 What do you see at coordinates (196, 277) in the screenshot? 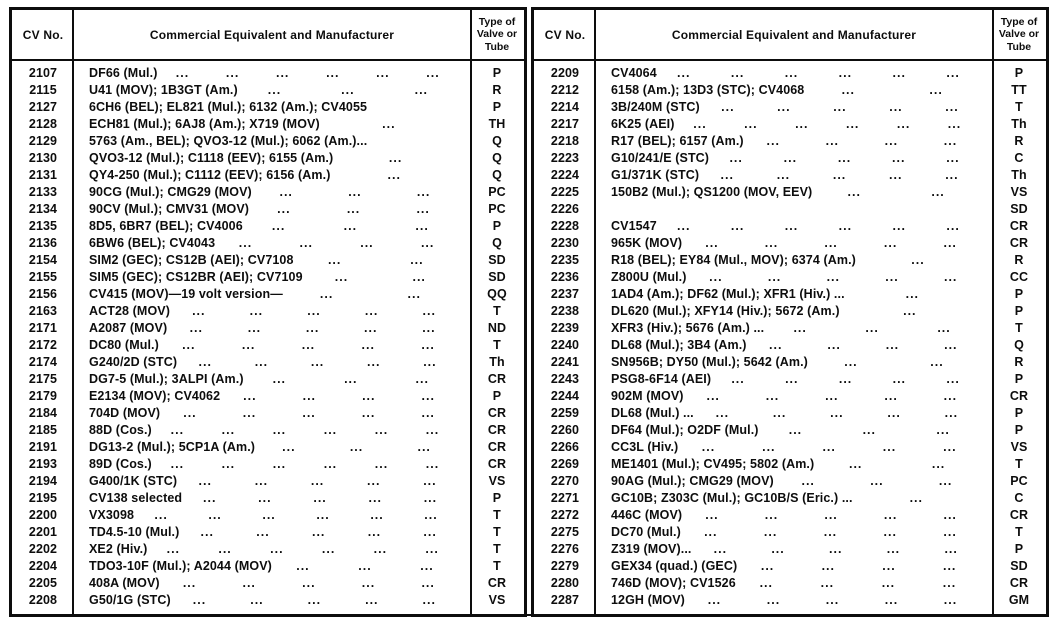
I see `equivalent-text: SIM5 (GEC); CS12BR (AEI); CV7109` at bounding box center [196, 277].